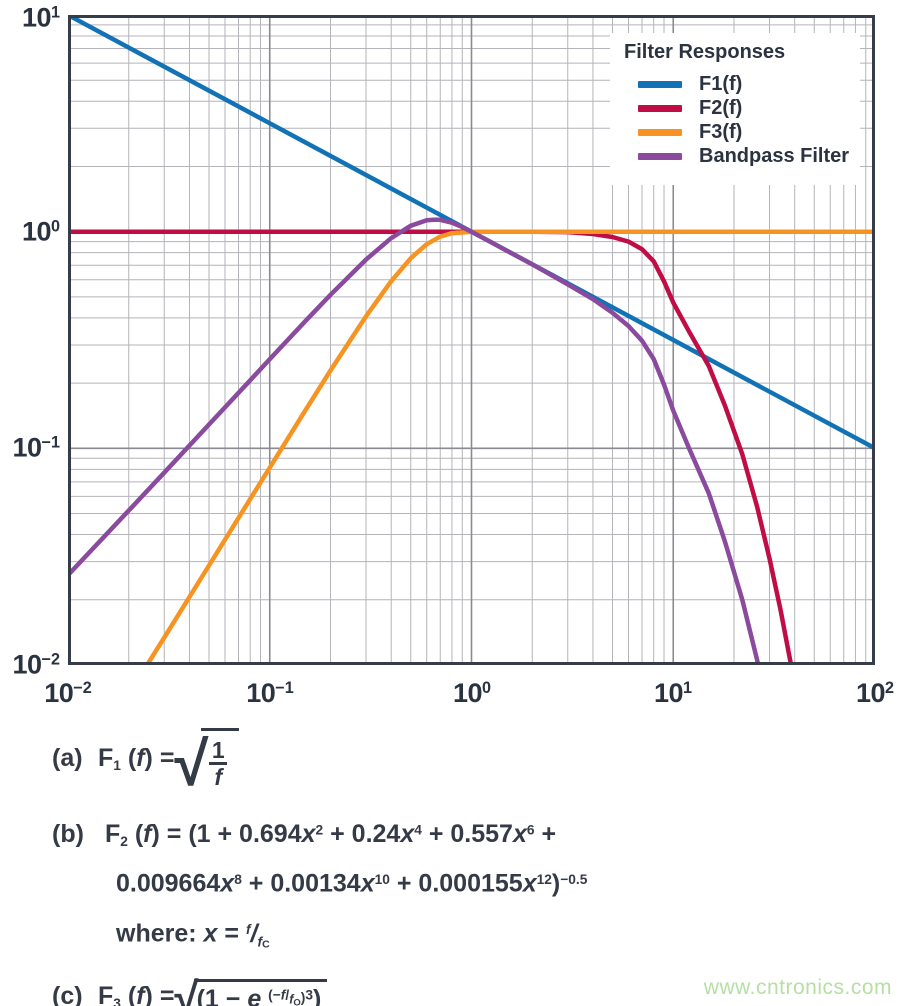  What do you see at coordinates (40, 231) in the screenshot?
I see `y-tick-10e0: 10⁰` at bounding box center [40, 231].